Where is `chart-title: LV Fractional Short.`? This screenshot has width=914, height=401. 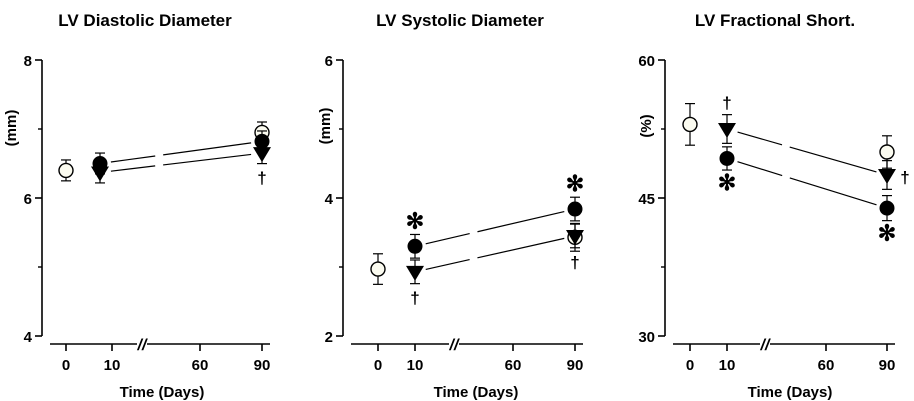
chart-title: LV Fractional Short. is located at coordinates (775, 20).